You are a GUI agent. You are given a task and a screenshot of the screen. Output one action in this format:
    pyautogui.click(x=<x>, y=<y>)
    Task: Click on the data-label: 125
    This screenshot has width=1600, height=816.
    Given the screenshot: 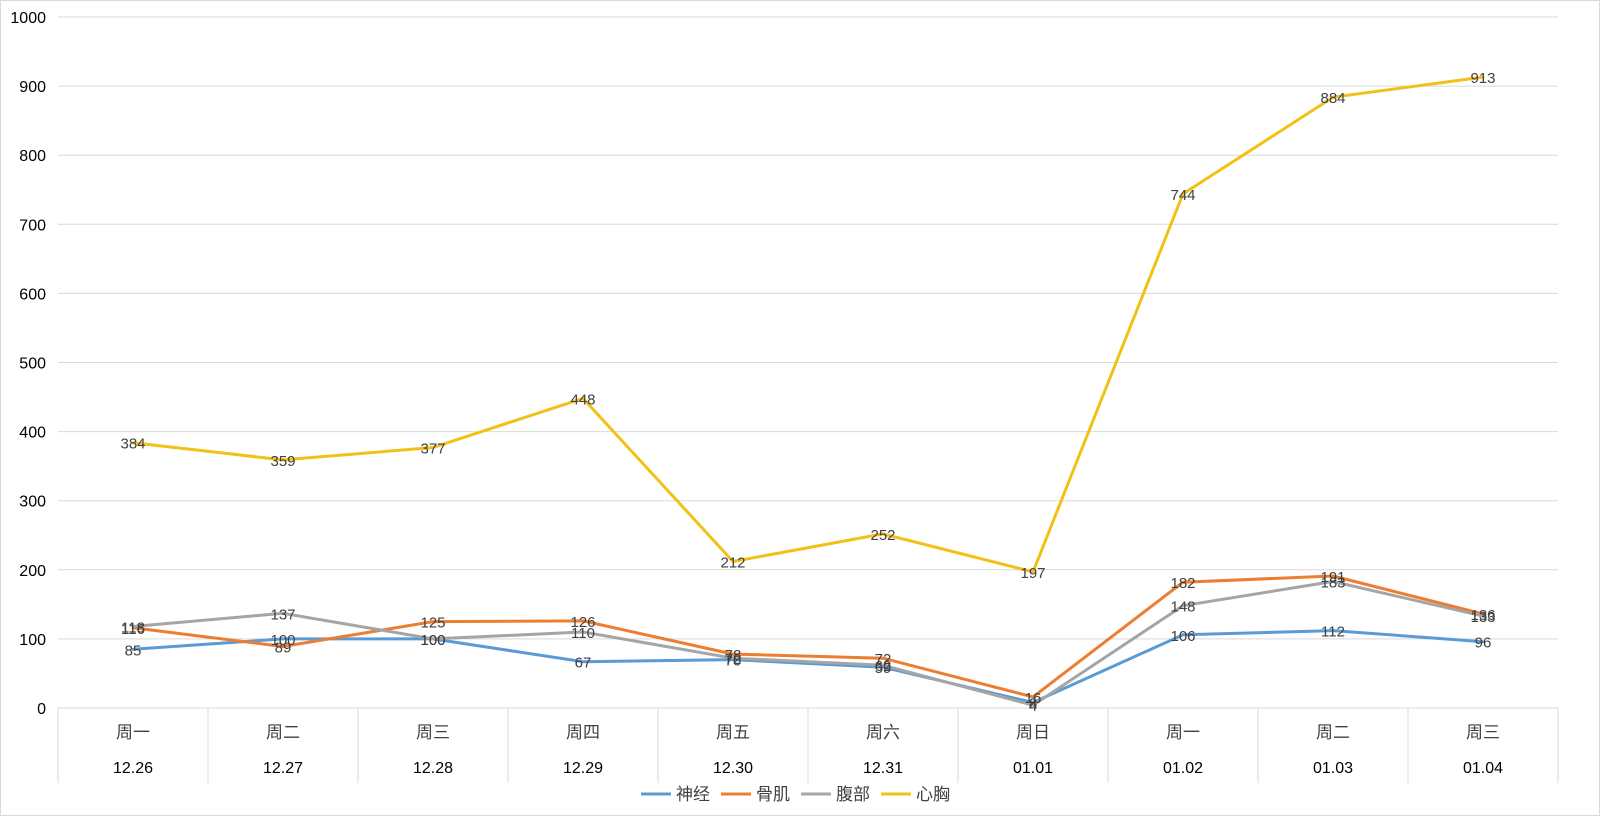 What is the action you would take?
    pyautogui.click(x=432, y=623)
    